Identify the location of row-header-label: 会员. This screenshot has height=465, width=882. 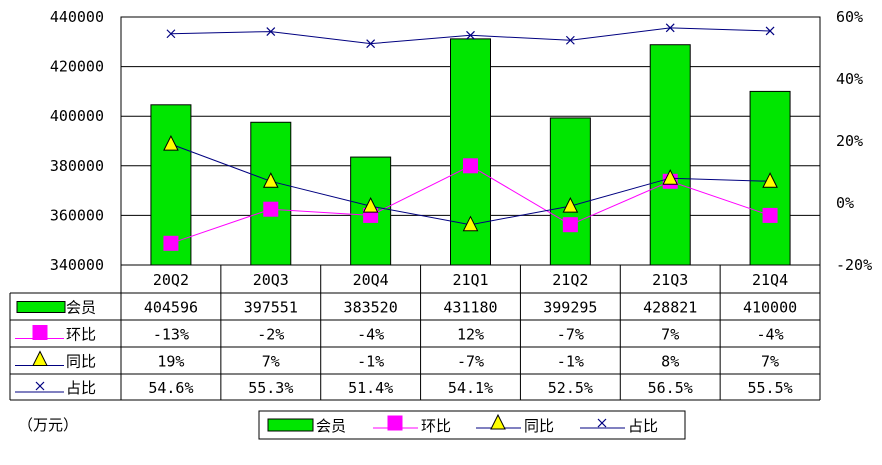
(81, 308).